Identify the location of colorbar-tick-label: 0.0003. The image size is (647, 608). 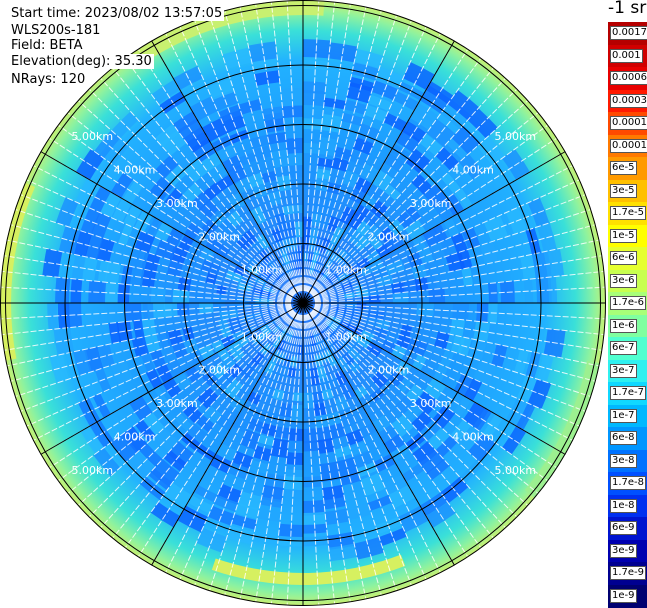
(628, 100).